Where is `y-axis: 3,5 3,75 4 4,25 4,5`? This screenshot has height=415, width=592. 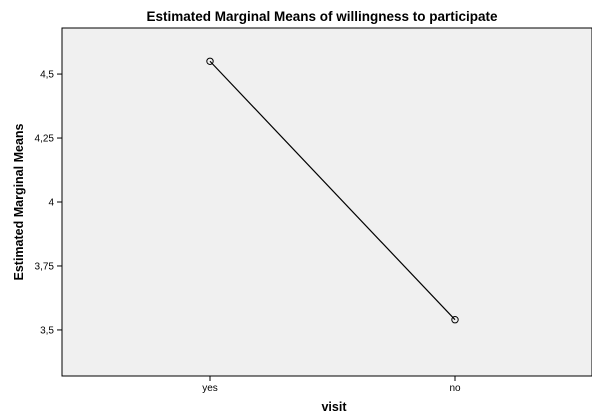
y-axis: 3,5 3,75 4 4,25 4,5 is located at coordinates (48, 203).